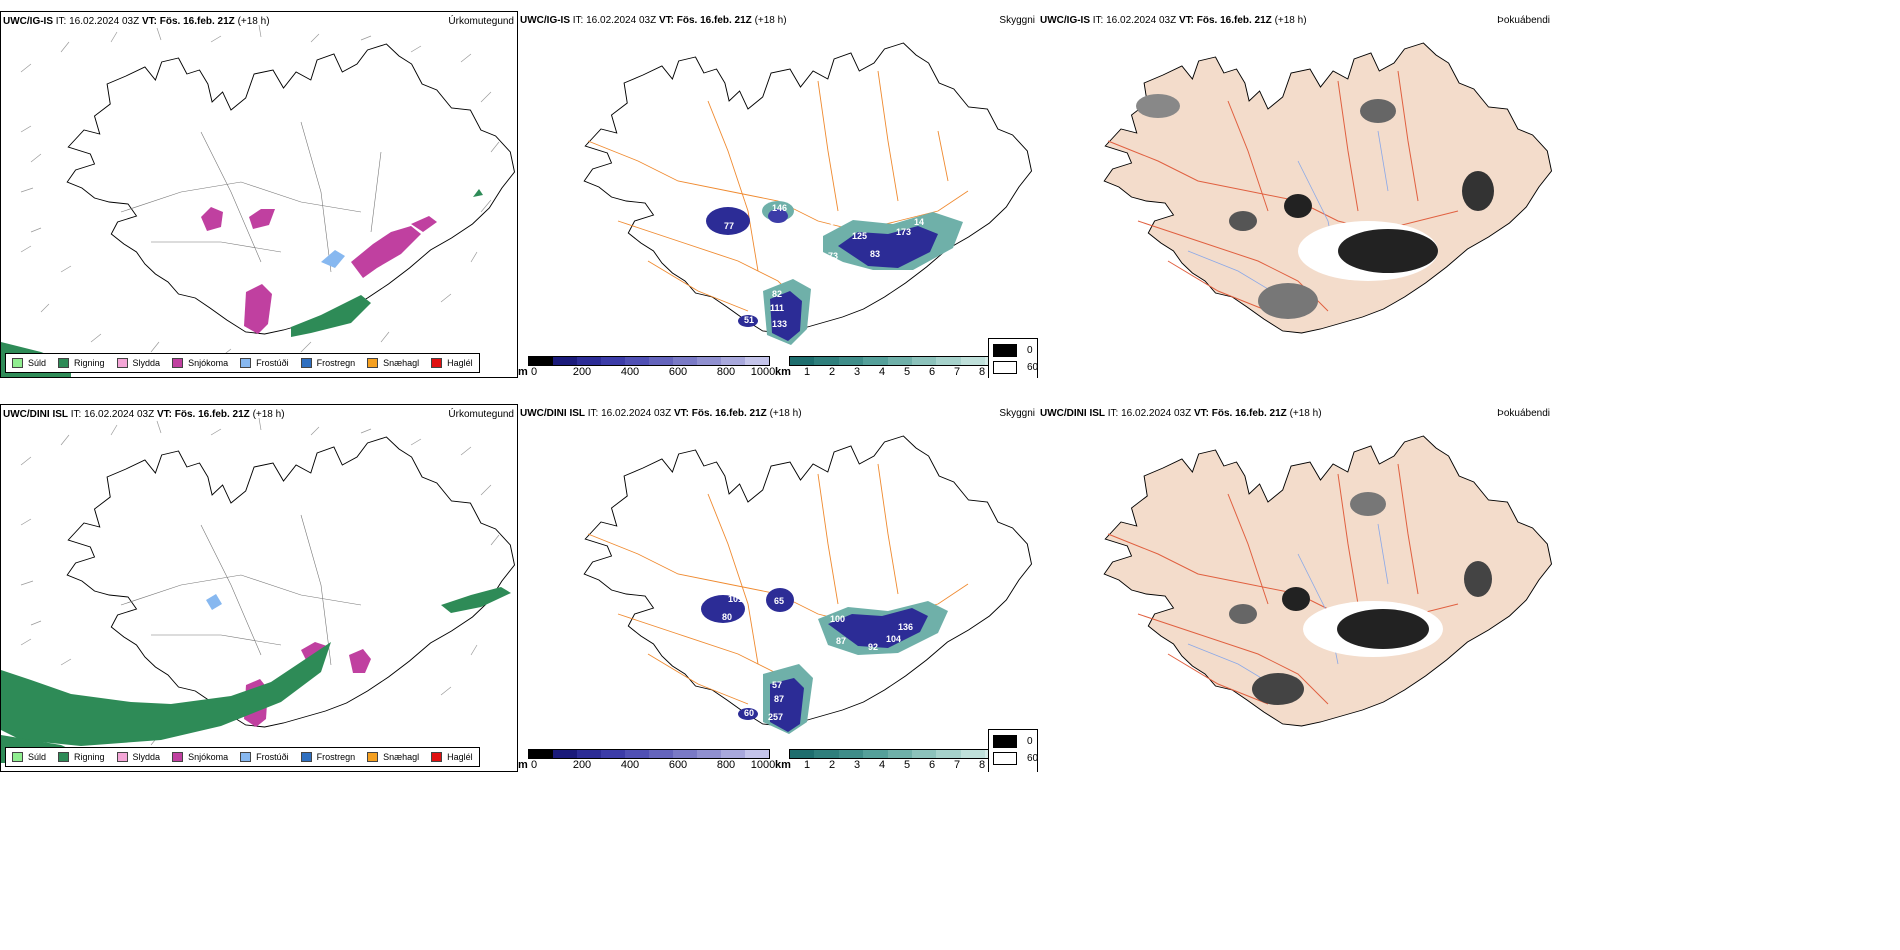 This screenshot has height=950, width=1900. Describe the element at coordinates (833, 256) in the screenshot. I see `svg-text: 73` at that location.